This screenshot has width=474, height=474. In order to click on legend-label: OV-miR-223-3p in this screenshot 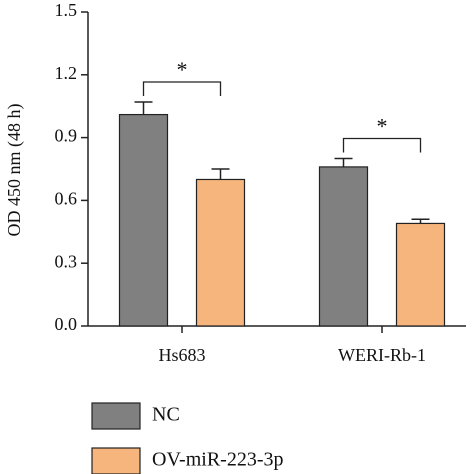, I will do `click(217, 460)`.